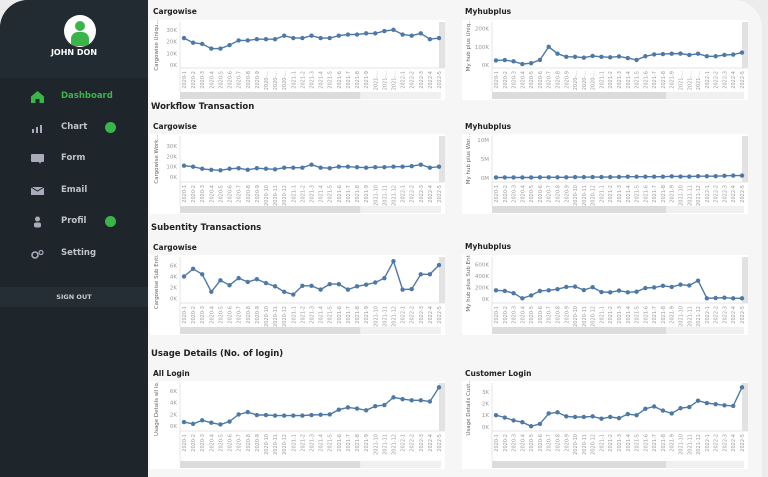 The height and width of the screenshot is (477, 768). Describe the element at coordinates (74, 128) in the screenshot. I see `sidebar-item-chart: Chart` at that location.